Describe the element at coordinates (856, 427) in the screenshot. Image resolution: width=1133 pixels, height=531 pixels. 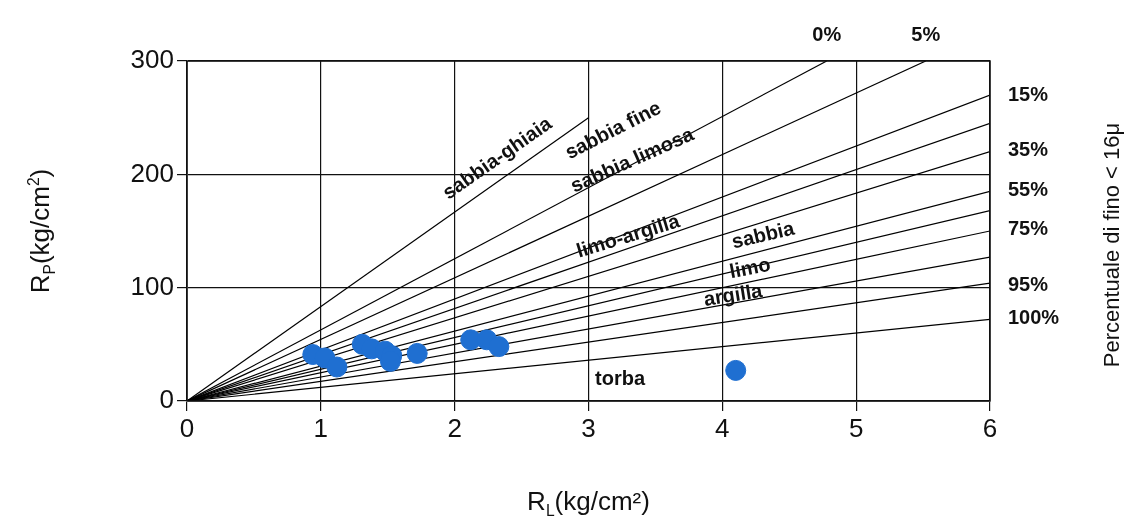
I see `x-tick-label: 5` at that location.